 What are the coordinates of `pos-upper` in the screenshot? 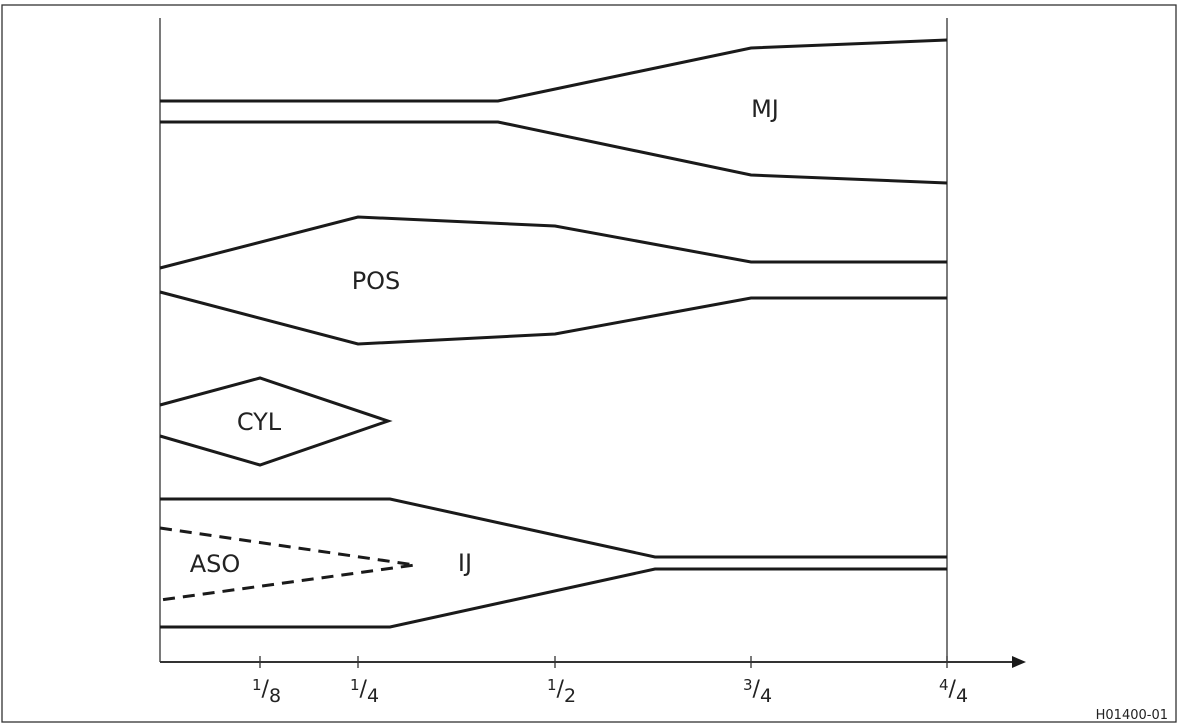 It's located at (553, 242).